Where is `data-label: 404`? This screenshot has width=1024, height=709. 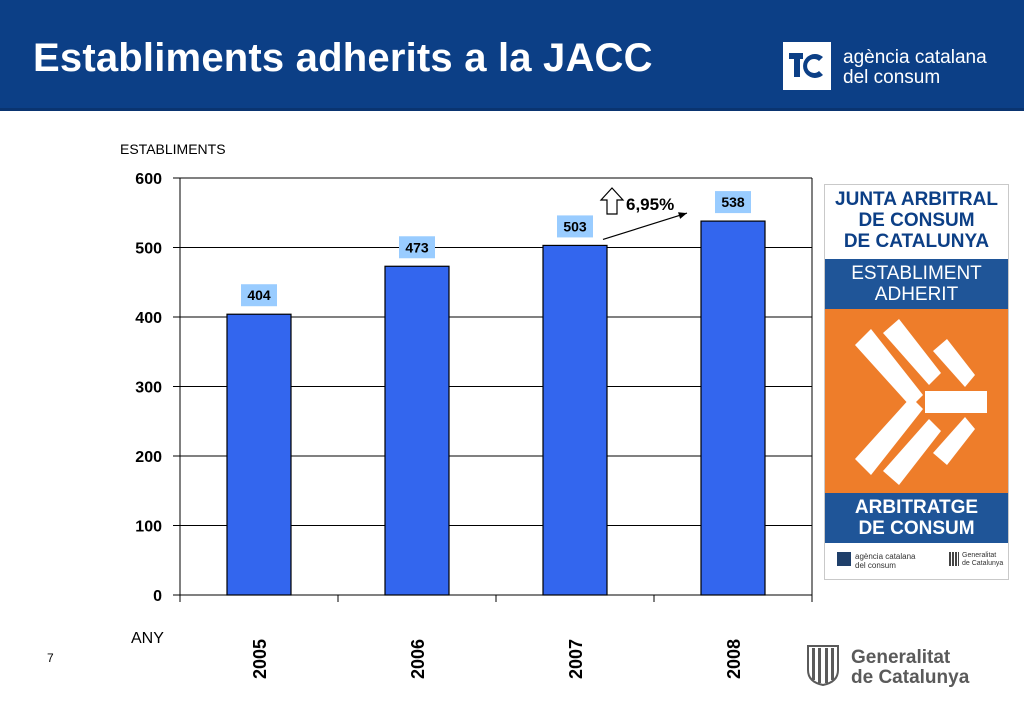 data-label: 404 is located at coordinates (259, 295).